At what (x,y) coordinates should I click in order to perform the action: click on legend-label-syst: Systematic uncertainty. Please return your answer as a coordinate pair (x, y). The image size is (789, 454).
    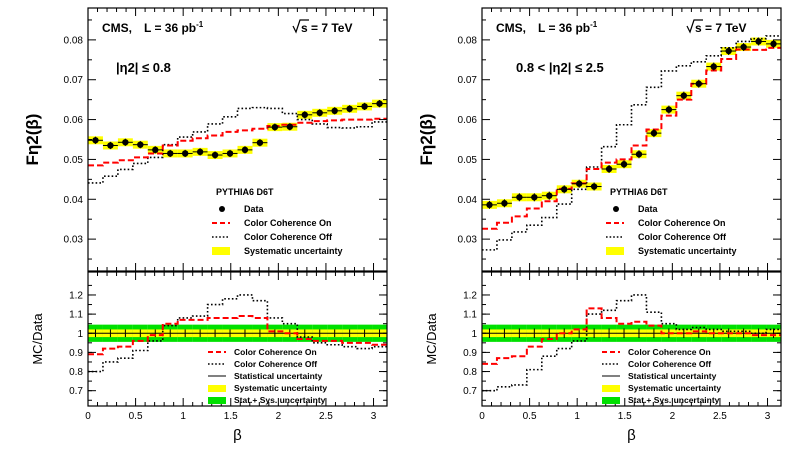
    Looking at the image, I should click on (687, 251).